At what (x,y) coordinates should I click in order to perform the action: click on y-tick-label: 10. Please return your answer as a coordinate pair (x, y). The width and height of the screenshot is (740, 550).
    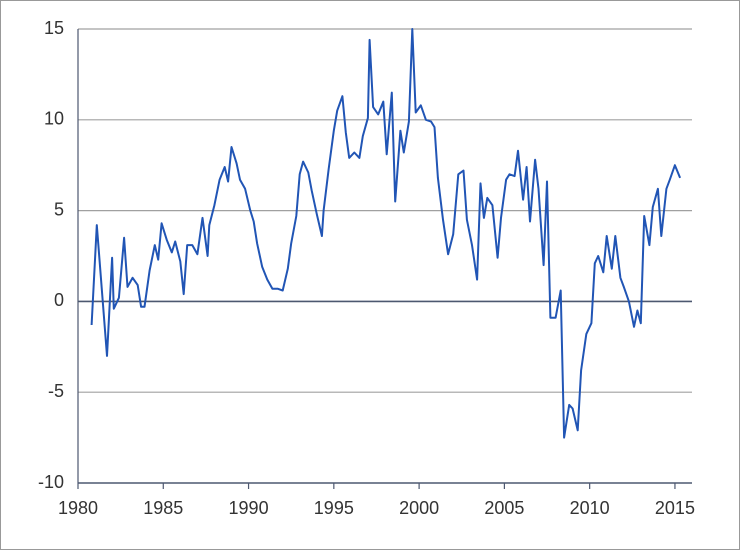
    Looking at the image, I should click on (54, 119).